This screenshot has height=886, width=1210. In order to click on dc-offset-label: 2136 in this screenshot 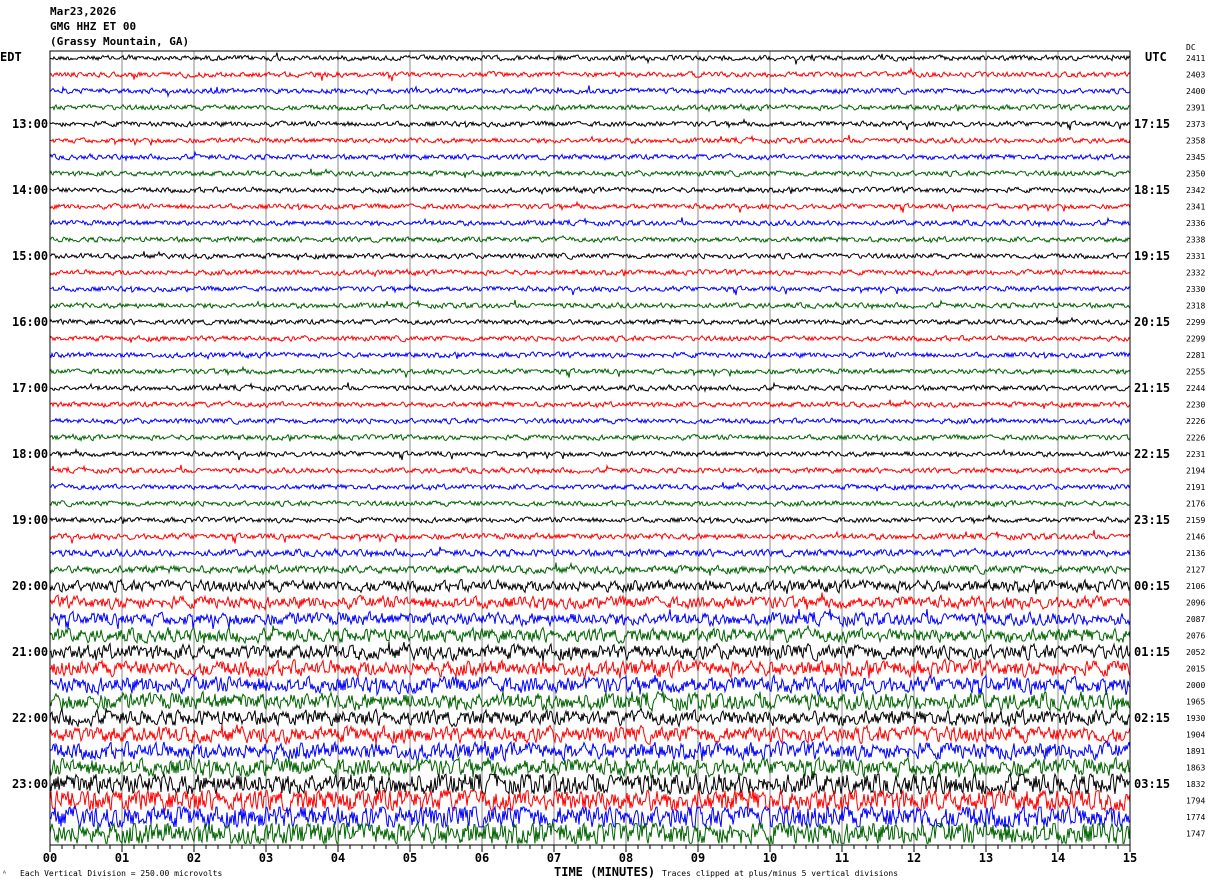, I will do `click(1195, 553)`.